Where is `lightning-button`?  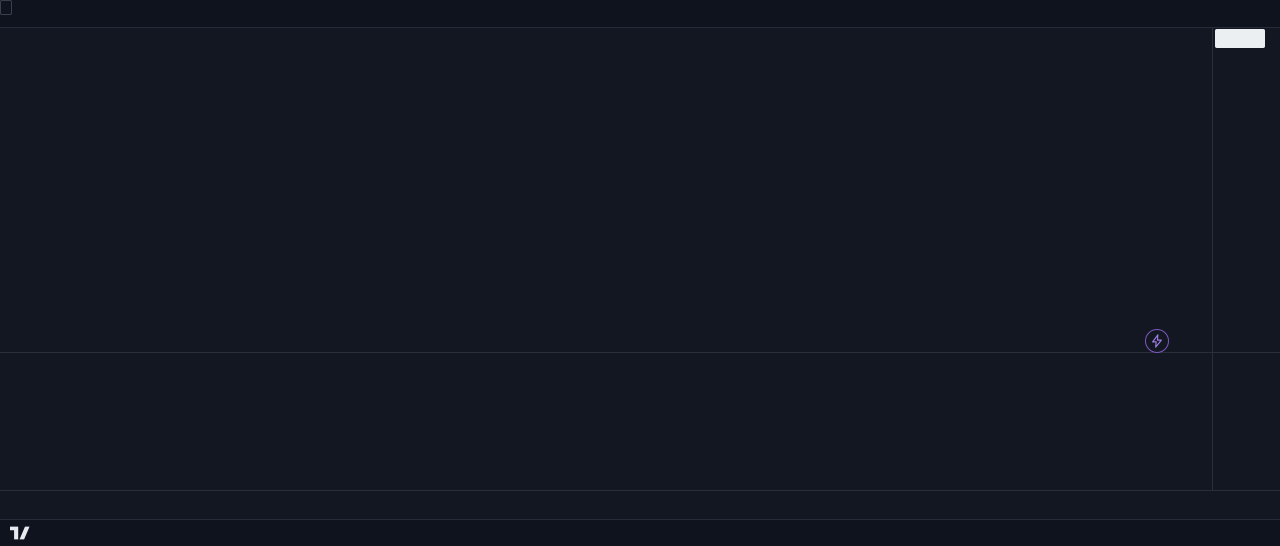 lightning-button is located at coordinates (1157, 341).